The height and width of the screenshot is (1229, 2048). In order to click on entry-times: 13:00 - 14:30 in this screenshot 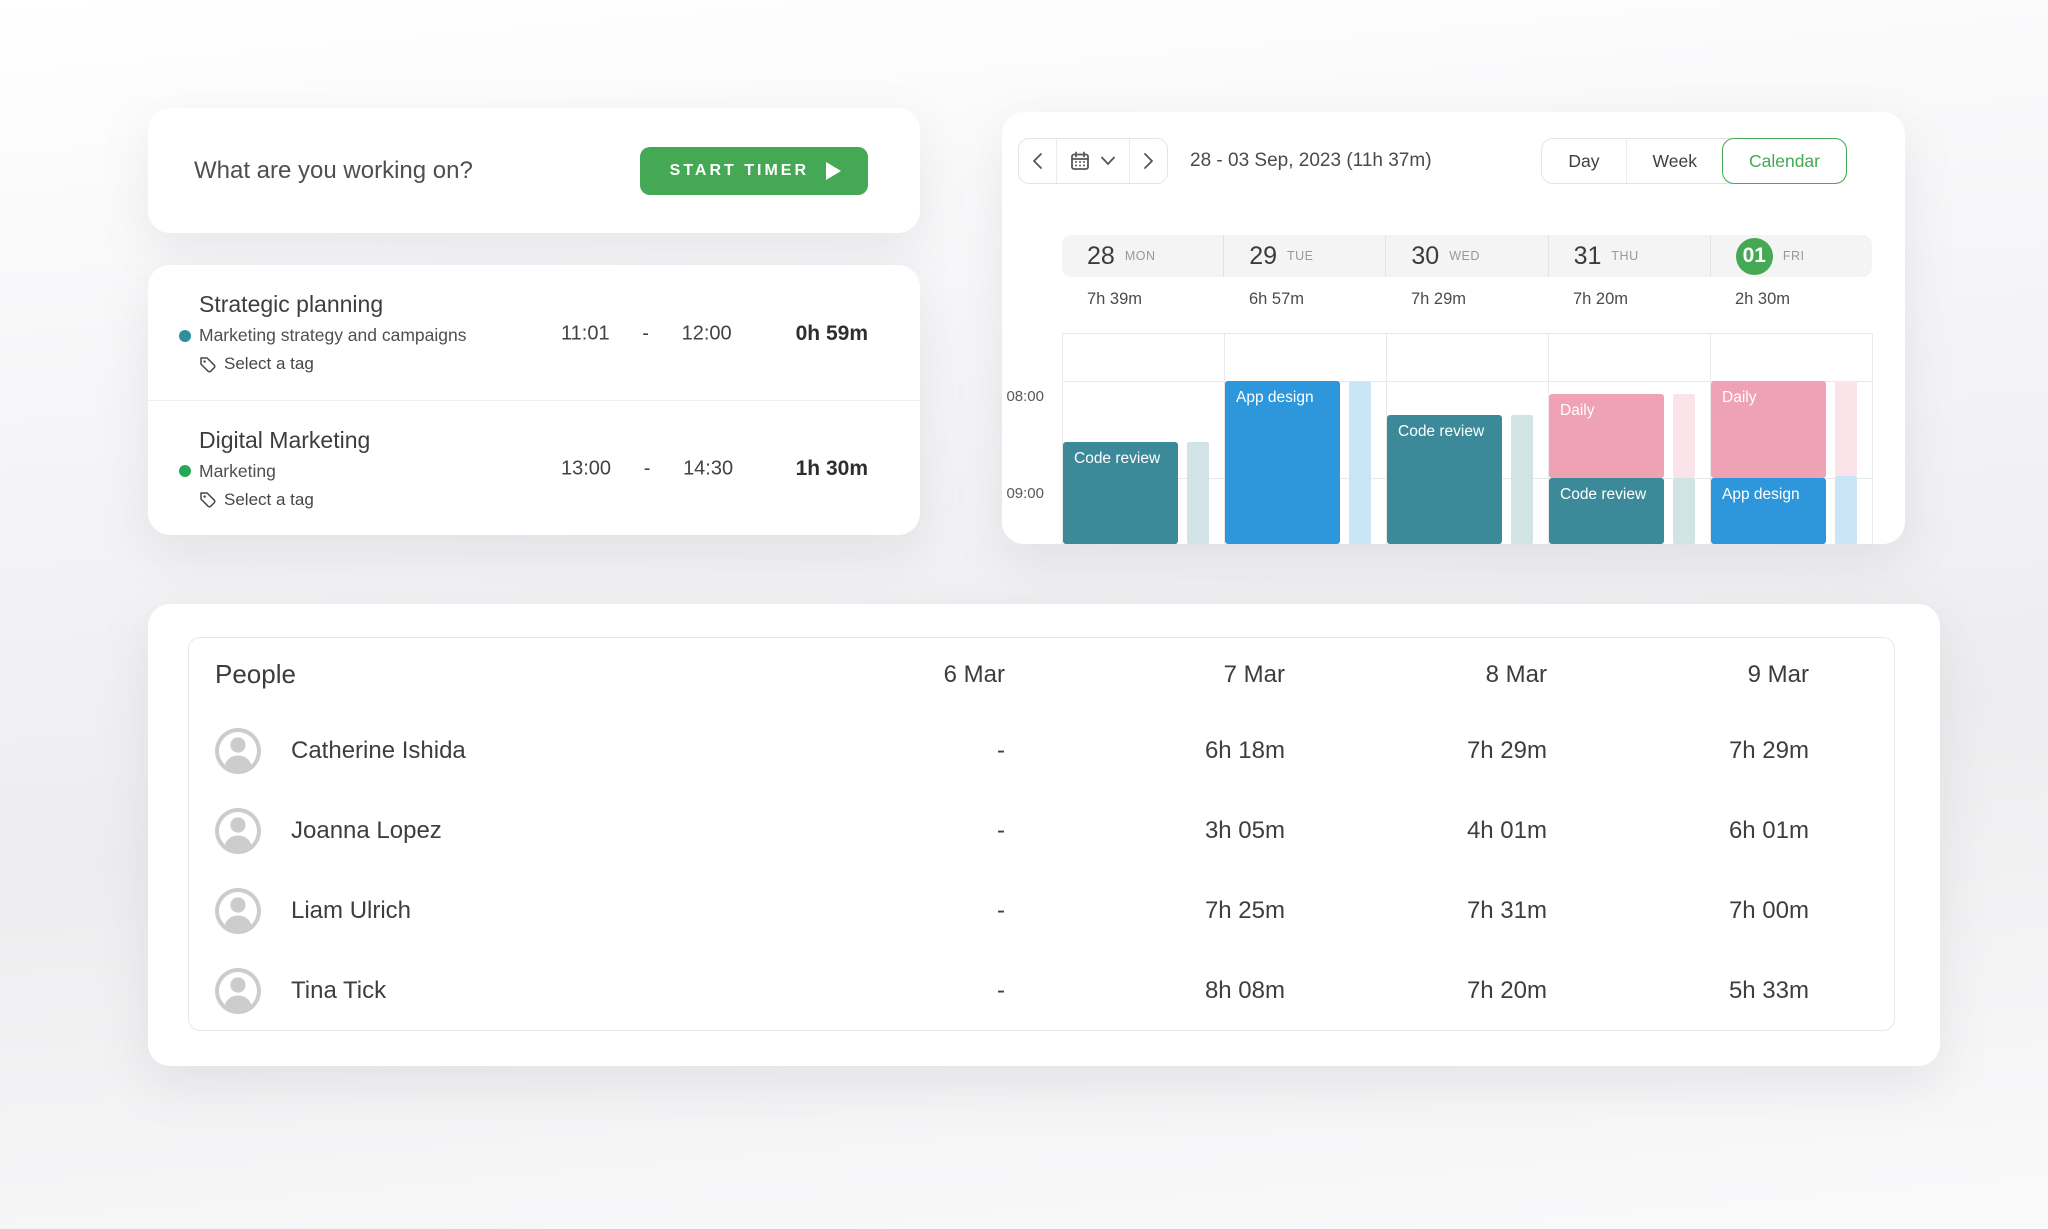, I will do `click(647, 469)`.